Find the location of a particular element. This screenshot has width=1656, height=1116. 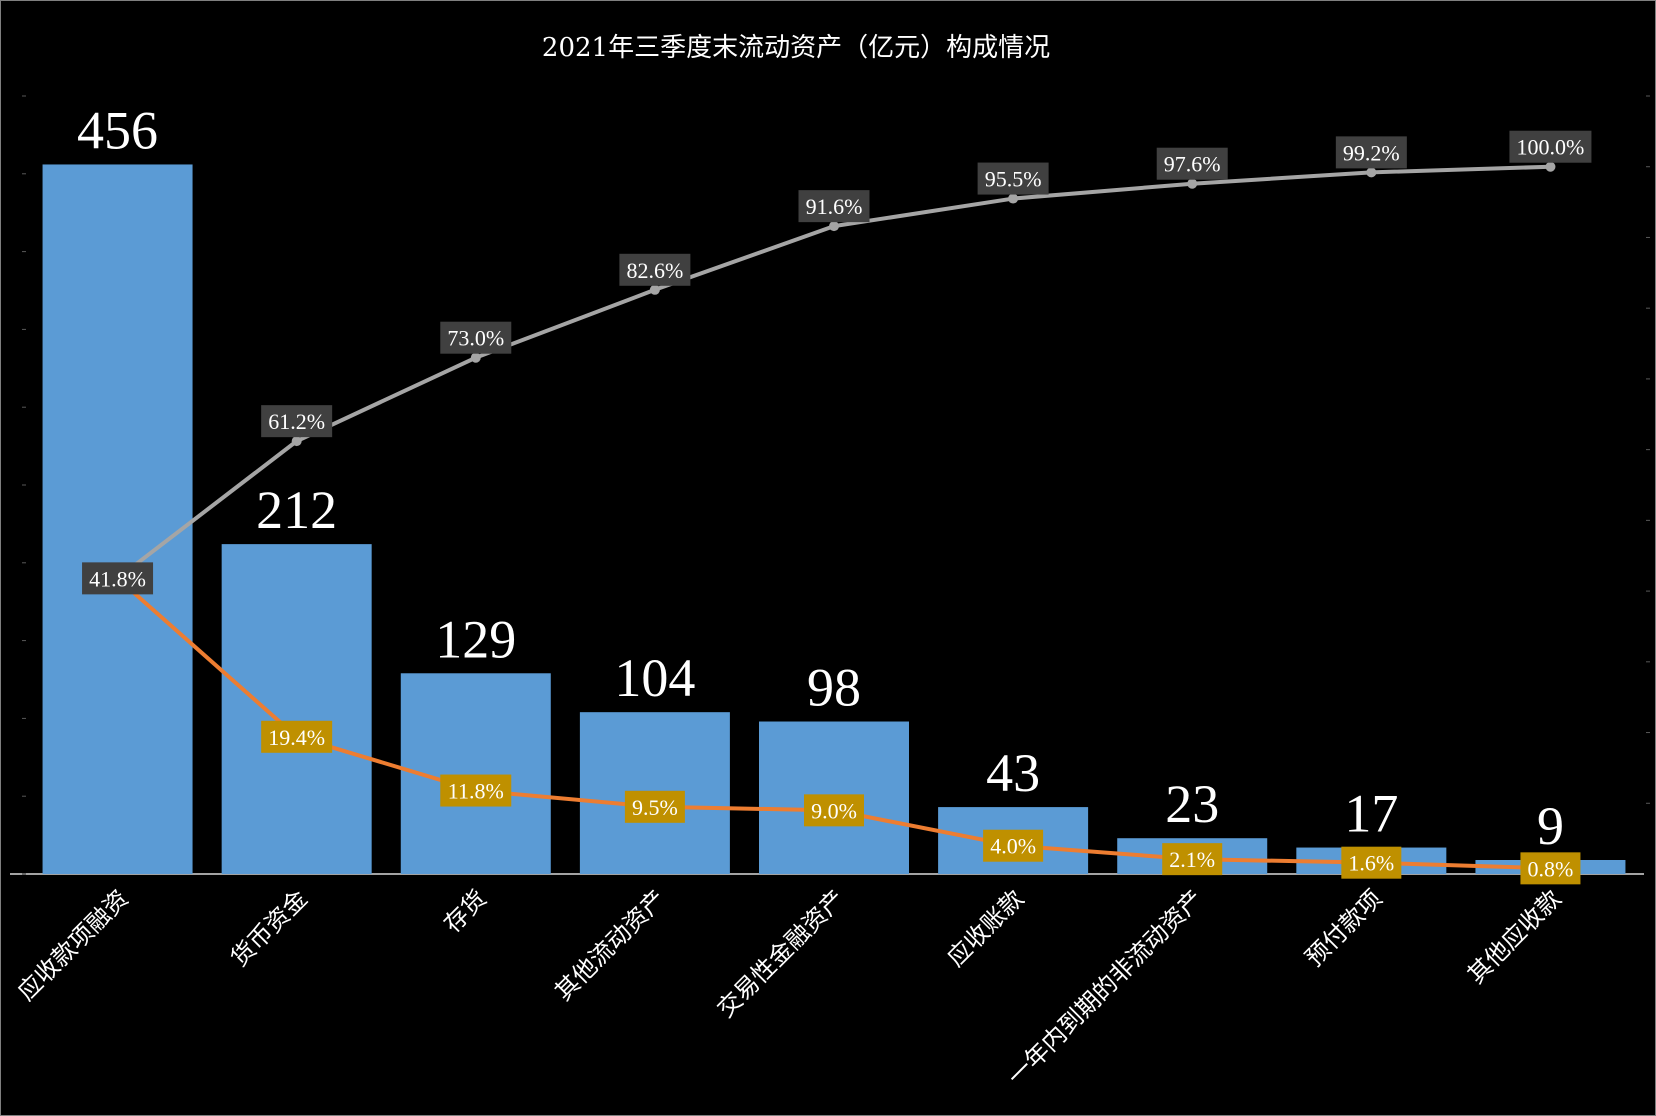

bar-value-label: 212 is located at coordinates (296, 510).